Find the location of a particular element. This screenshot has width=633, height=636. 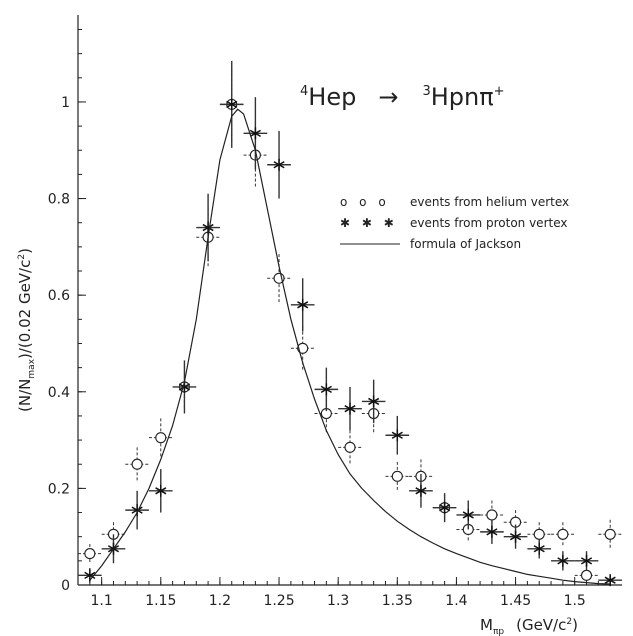

title-mass-initial: 4 is located at coordinates (304, 91).